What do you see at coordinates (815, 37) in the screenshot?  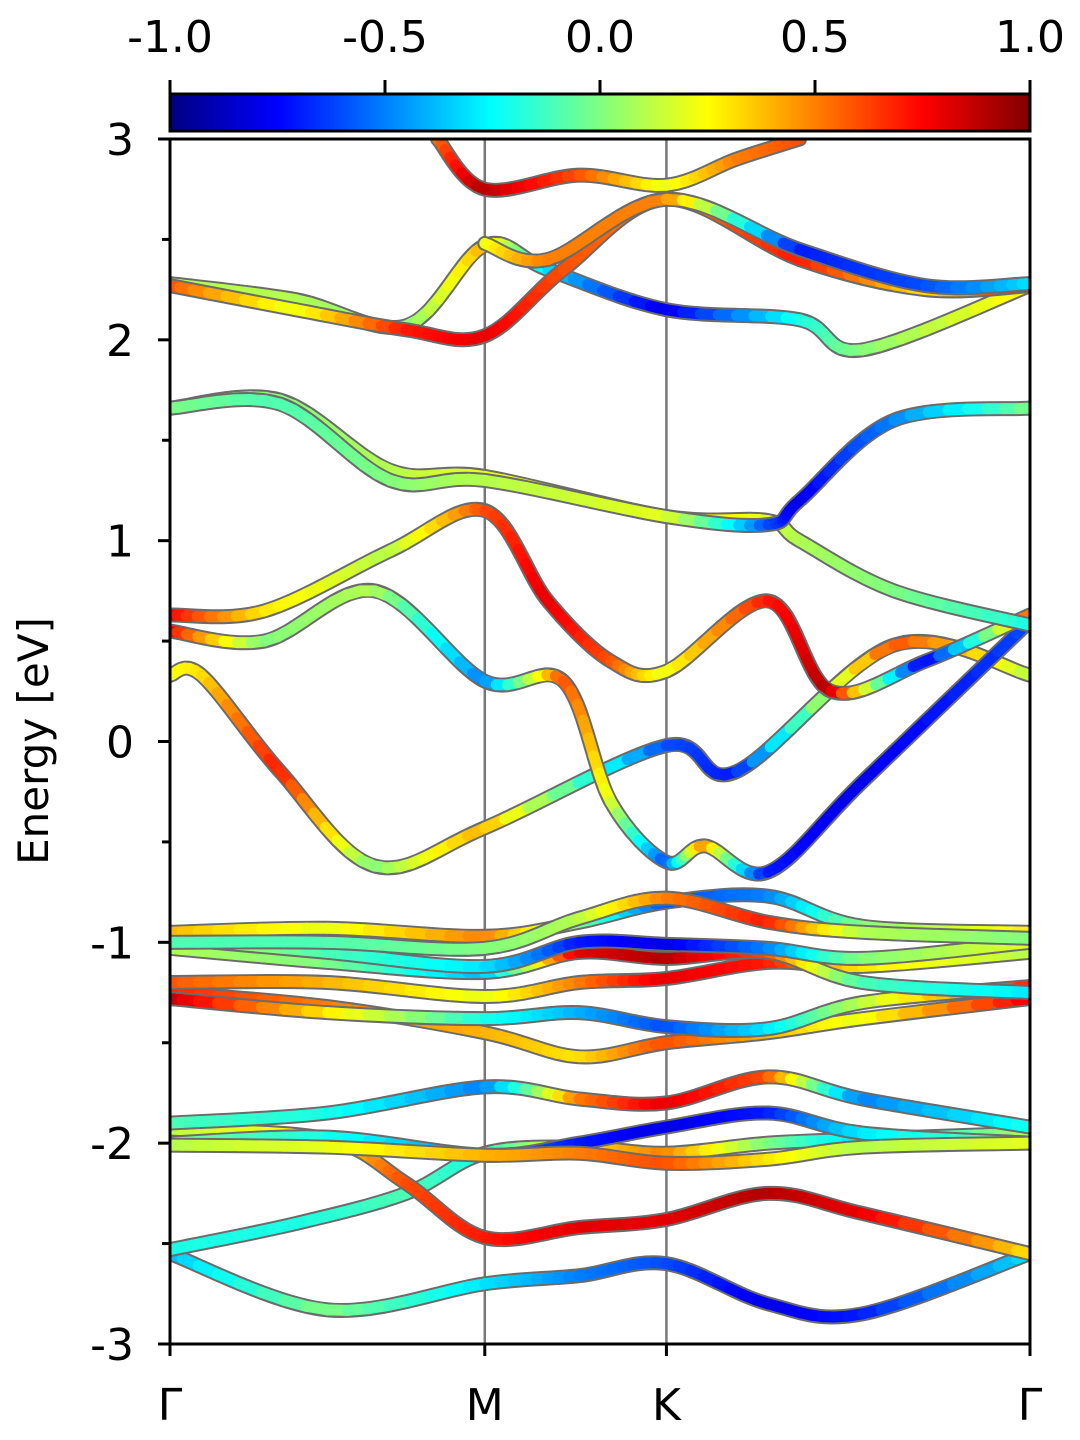 I see `colorbar-tick-label: 0.5` at bounding box center [815, 37].